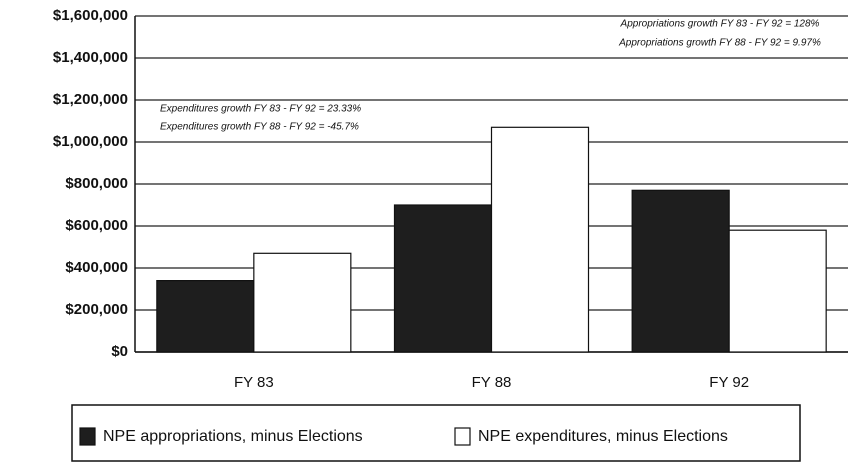 This screenshot has height=464, width=850. Describe the element at coordinates (233, 436) in the screenshot. I see `legend-label: NPE appropriations, minus Elections` at that location.